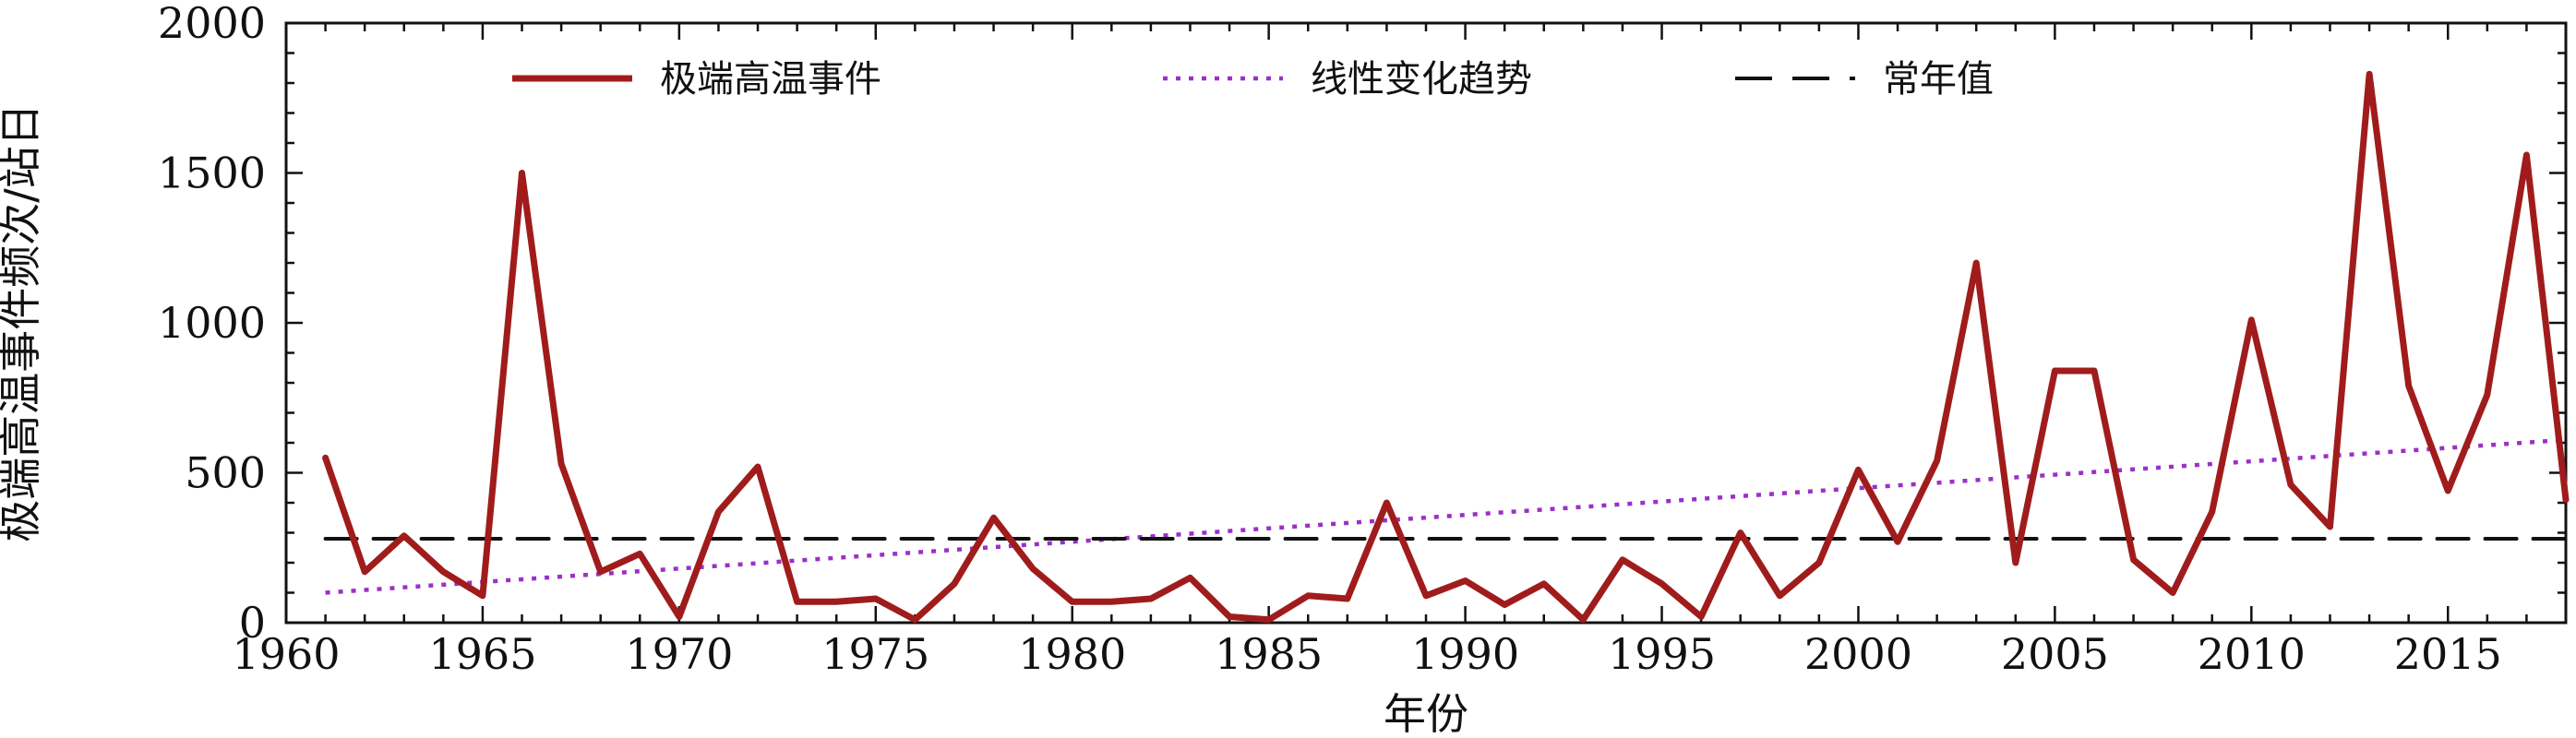 This screenshot has height=738, width=2576. I want to click on y-tick-label: 1500, so click(212, 173).